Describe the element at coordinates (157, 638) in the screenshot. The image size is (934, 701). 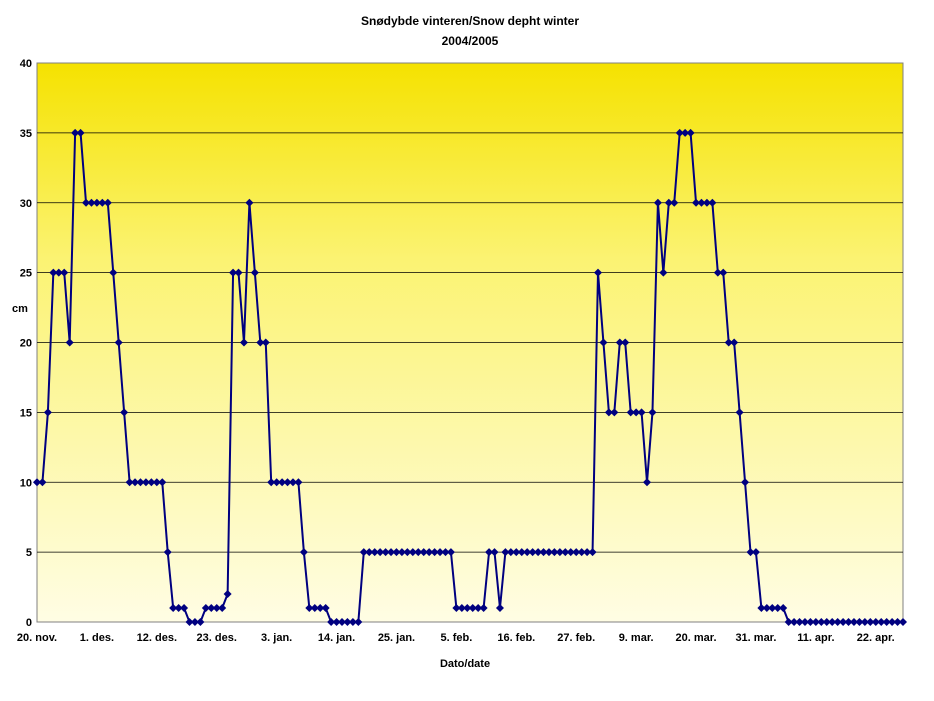
I see `x-tick-label: 12. des.` at that location.